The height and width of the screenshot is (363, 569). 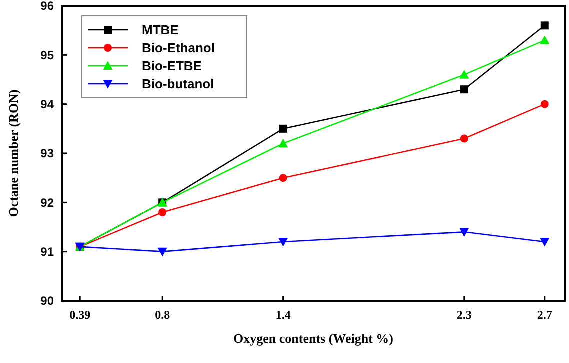 I want to click on x-tick-label: 1.4, so click(x=283, y=315).